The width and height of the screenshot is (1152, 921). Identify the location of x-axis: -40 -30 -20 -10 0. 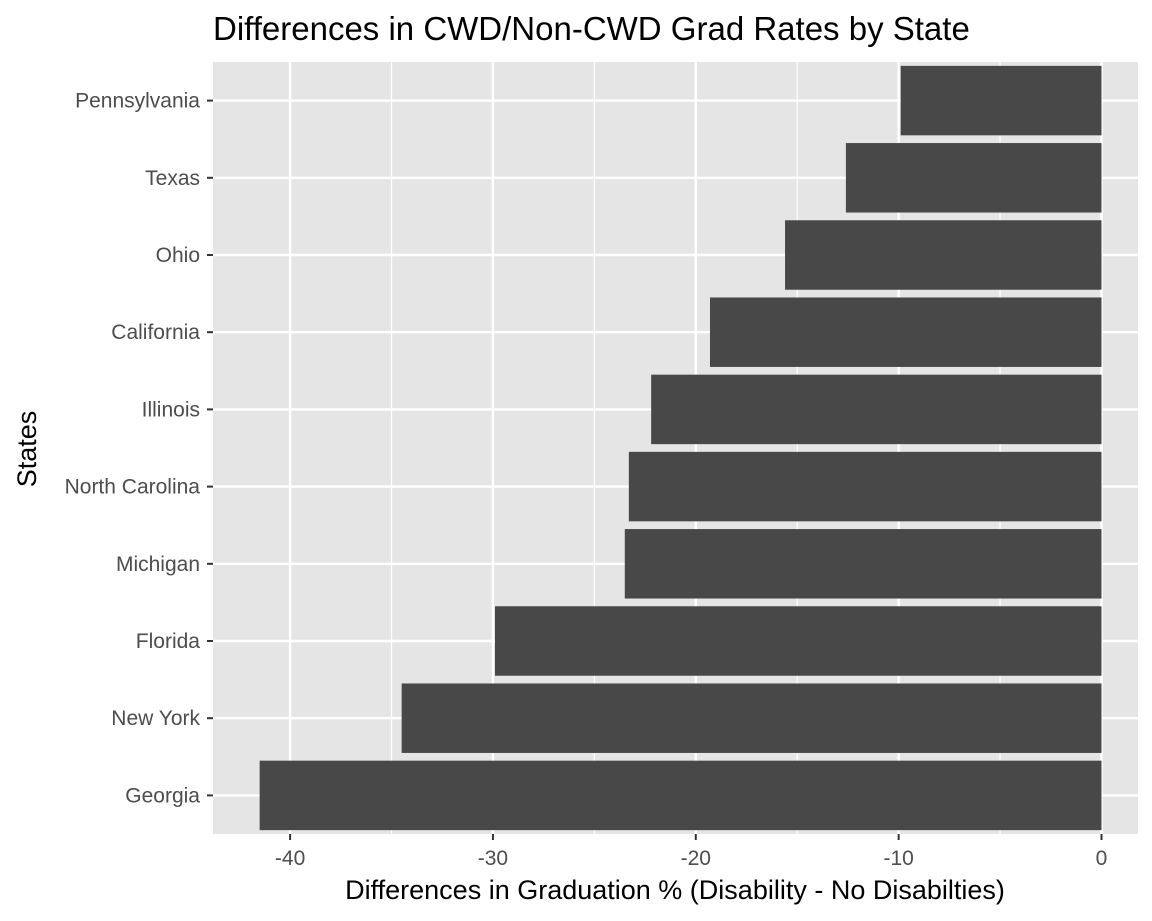
(691, 852).